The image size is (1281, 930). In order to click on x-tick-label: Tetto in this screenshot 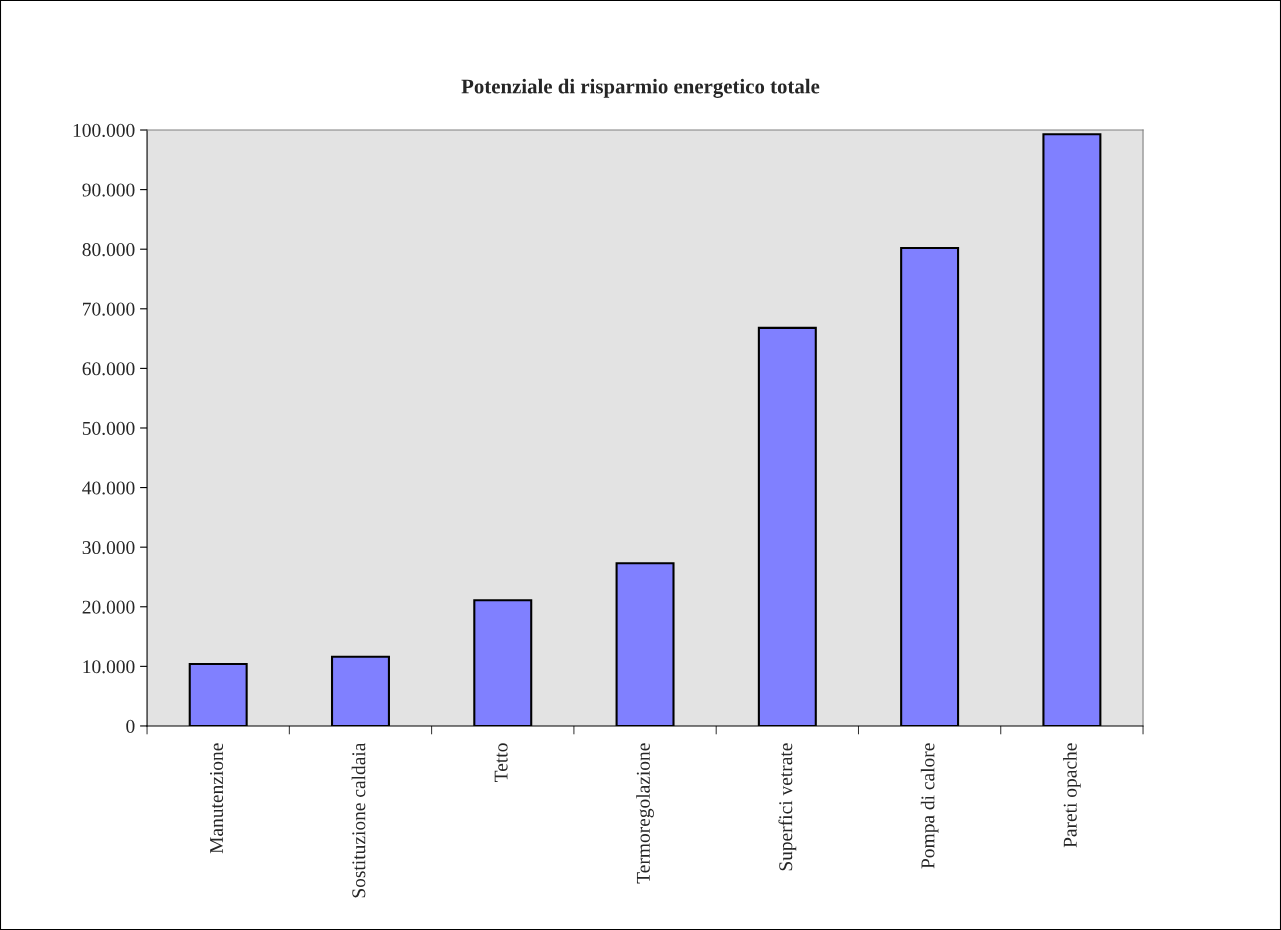, I will do `click(501, 762)`.